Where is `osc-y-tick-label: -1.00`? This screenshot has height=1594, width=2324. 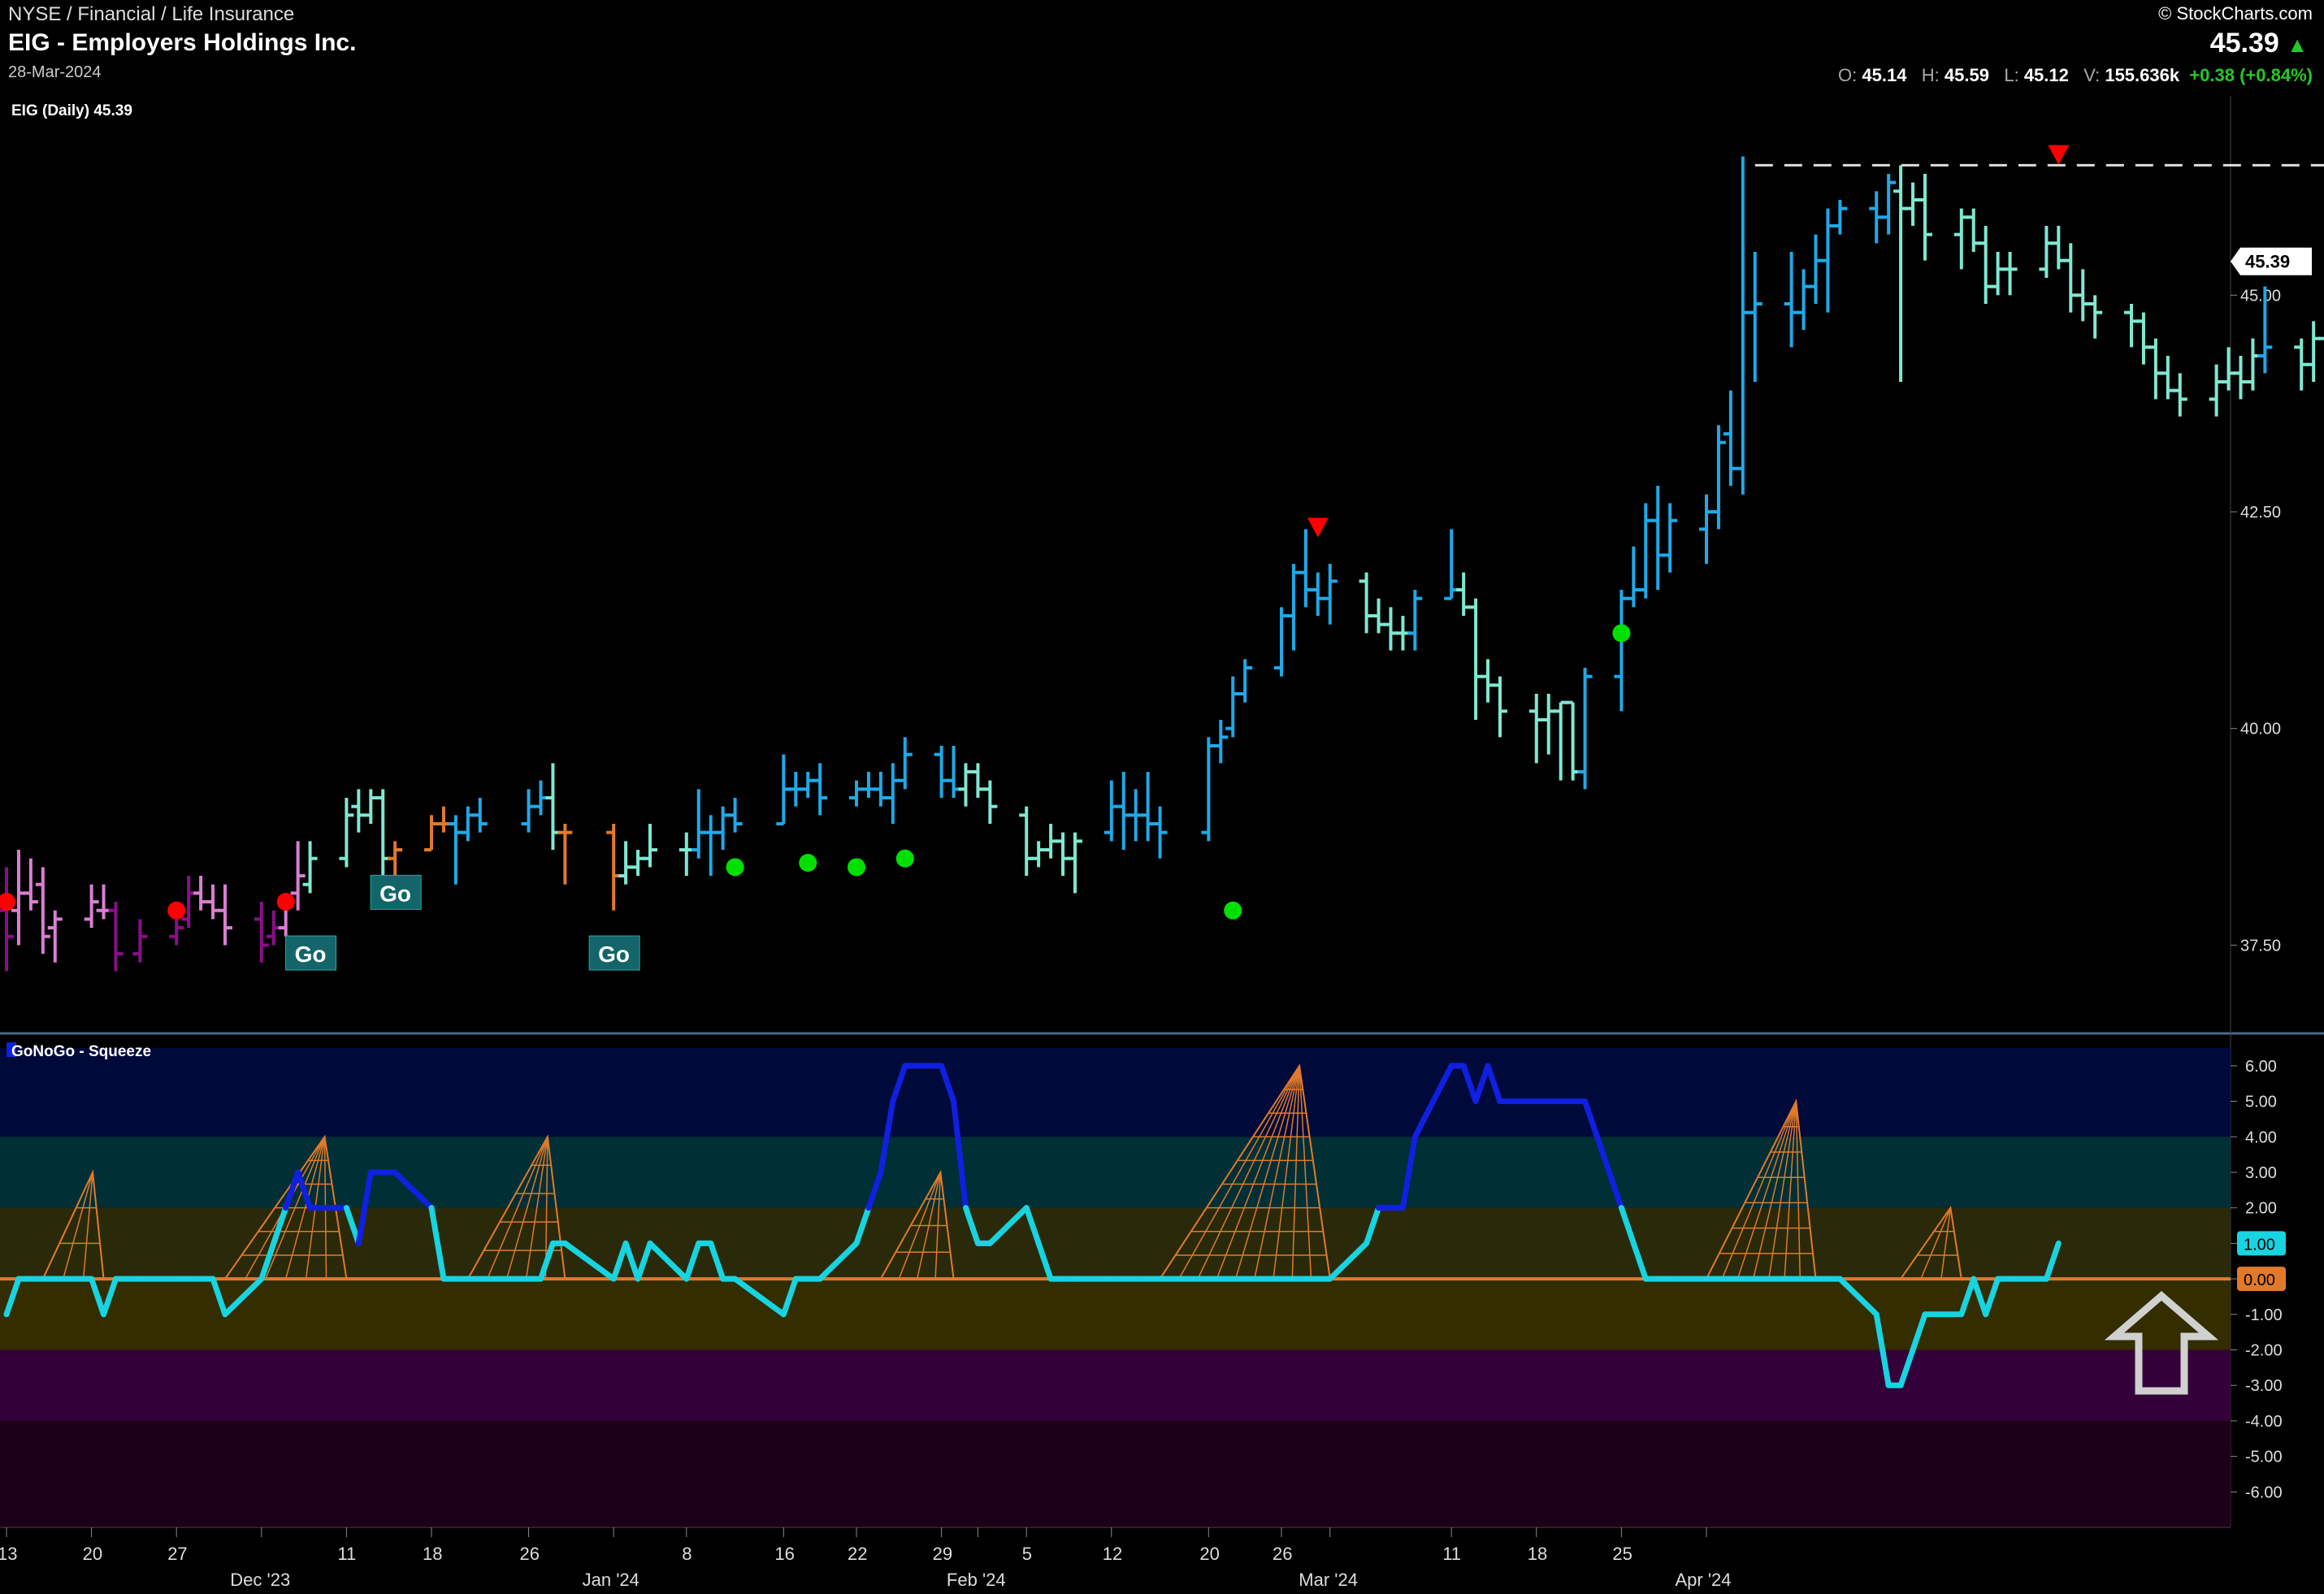 osc-y-tick-label: -1.00 is located at coordinates (2264, 1315).